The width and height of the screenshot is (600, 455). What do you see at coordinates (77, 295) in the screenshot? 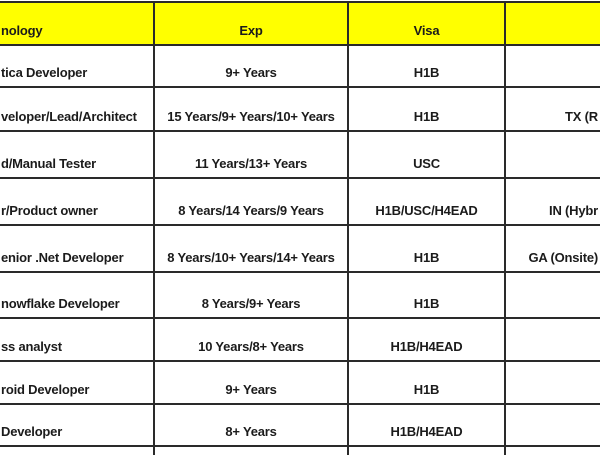
I see `cell-technology: nowflake Developer` at bounding box center [77, 295].